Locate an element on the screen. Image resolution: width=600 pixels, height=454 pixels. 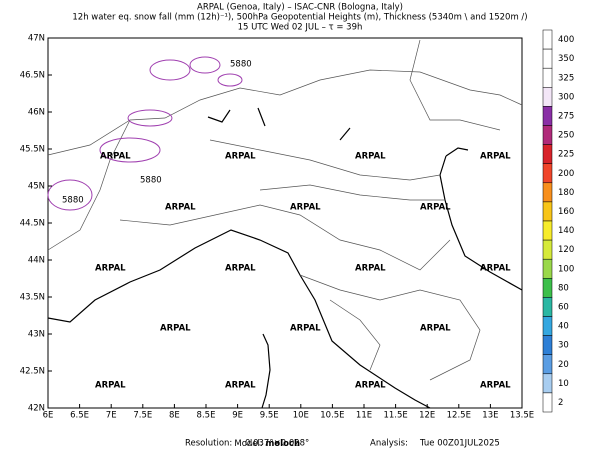
footer-label: Model: moloch is located at coordinates (267, 444).